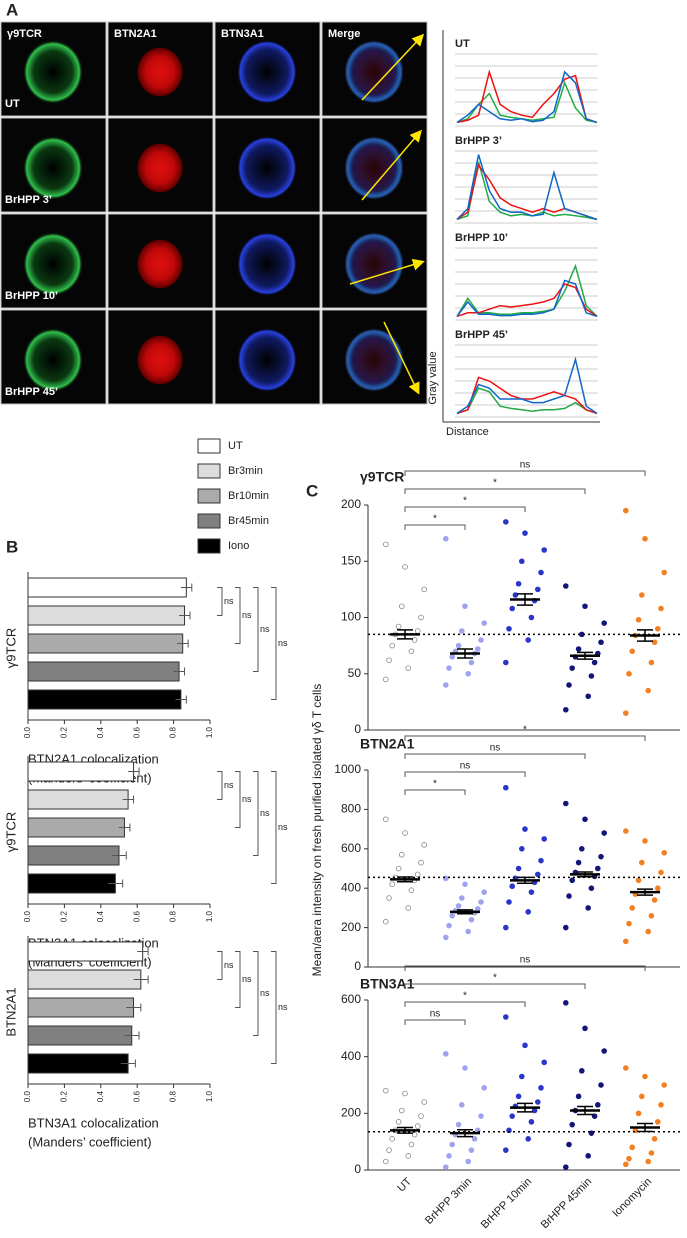 The height and width of the screenshot is (1238, 687). Describe the element at coordinates (387, 984) in the screenshot. I see `chart-title: BTN3A1` at that location.